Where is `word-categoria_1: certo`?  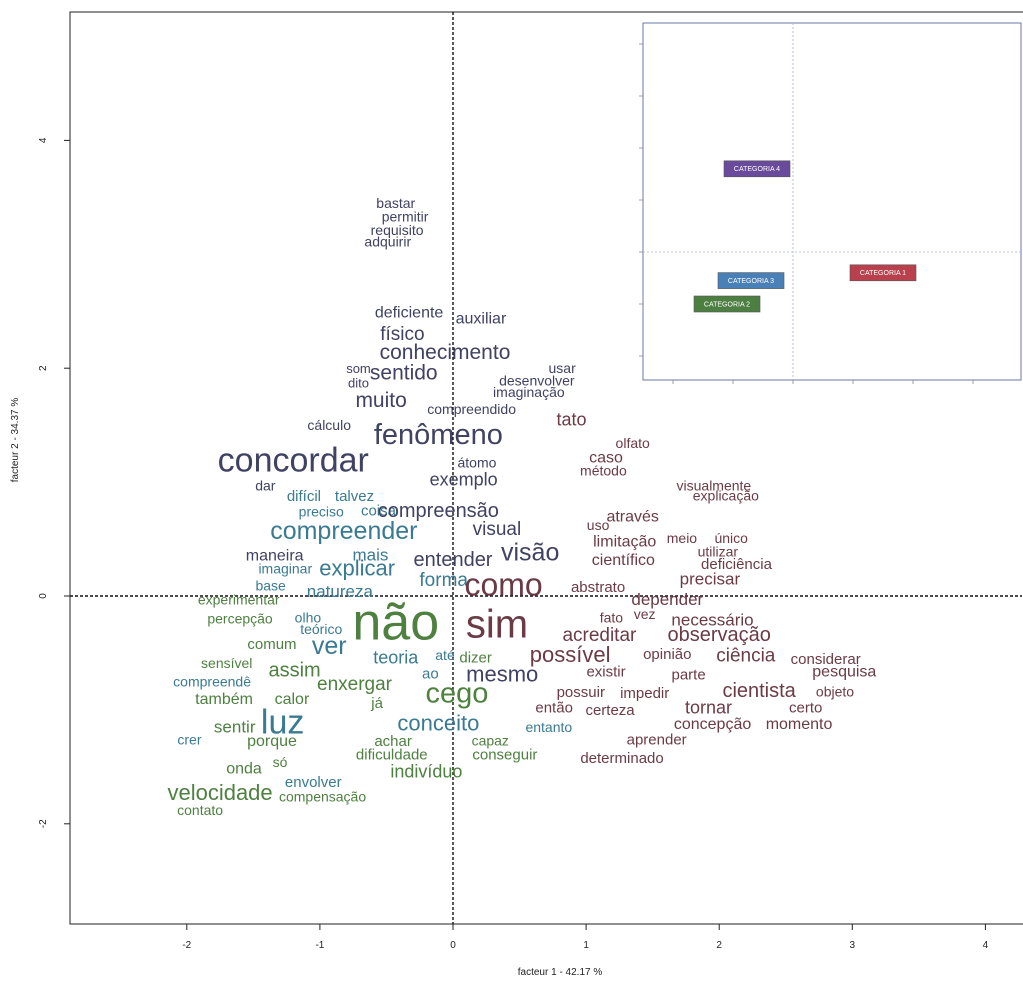 word-categoria_1: certo is located at coordinates (805, 708).